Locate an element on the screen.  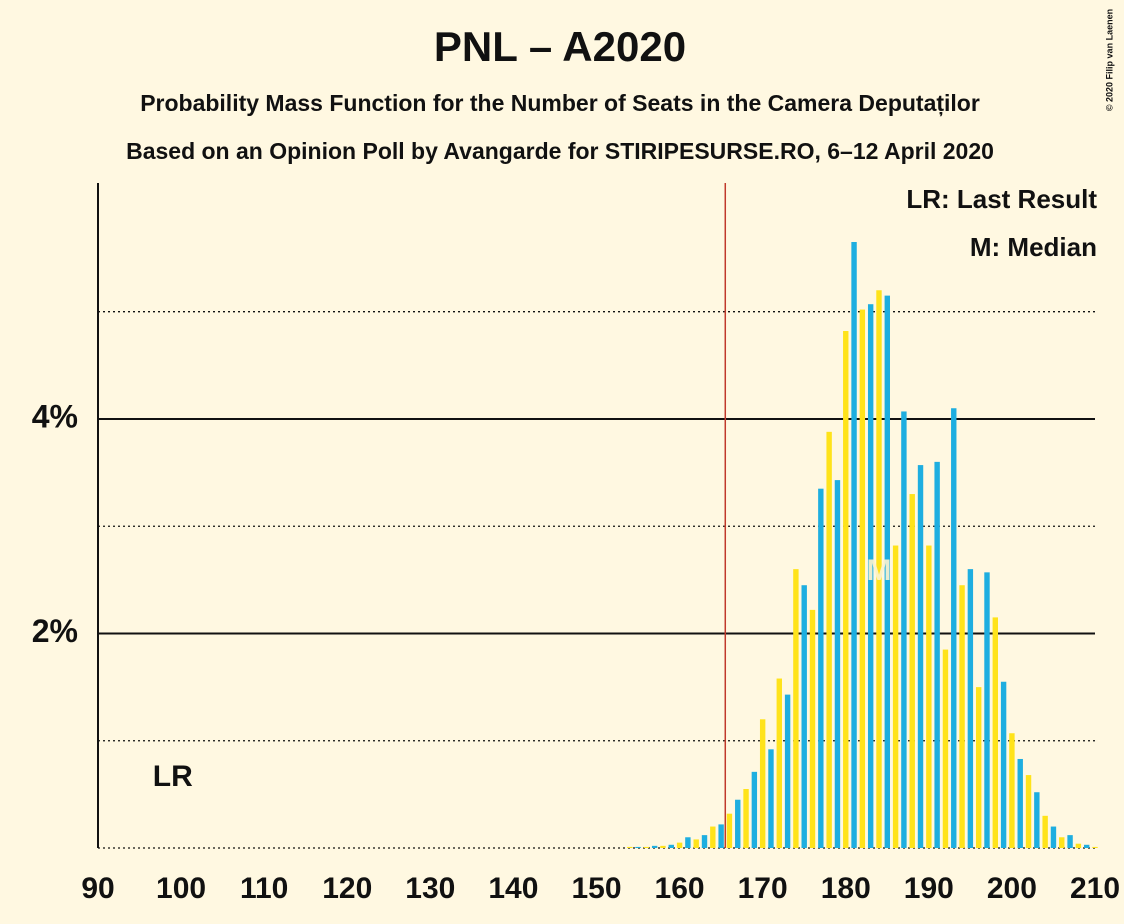
x-tick-label: 190 is located at coordinates (929, 888).